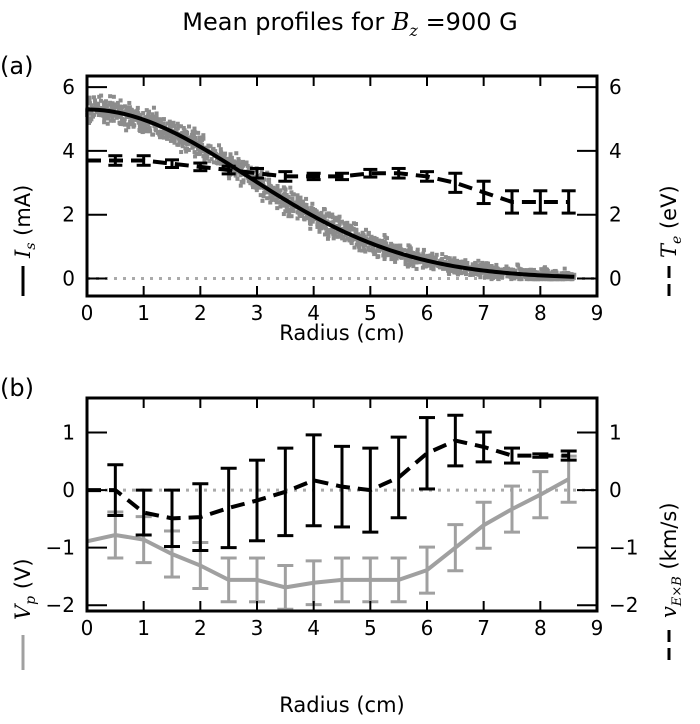 The width and height of the screenshot is (700, 724). I want to click on panel-b-xtick-label: 1, so click(143, 628).